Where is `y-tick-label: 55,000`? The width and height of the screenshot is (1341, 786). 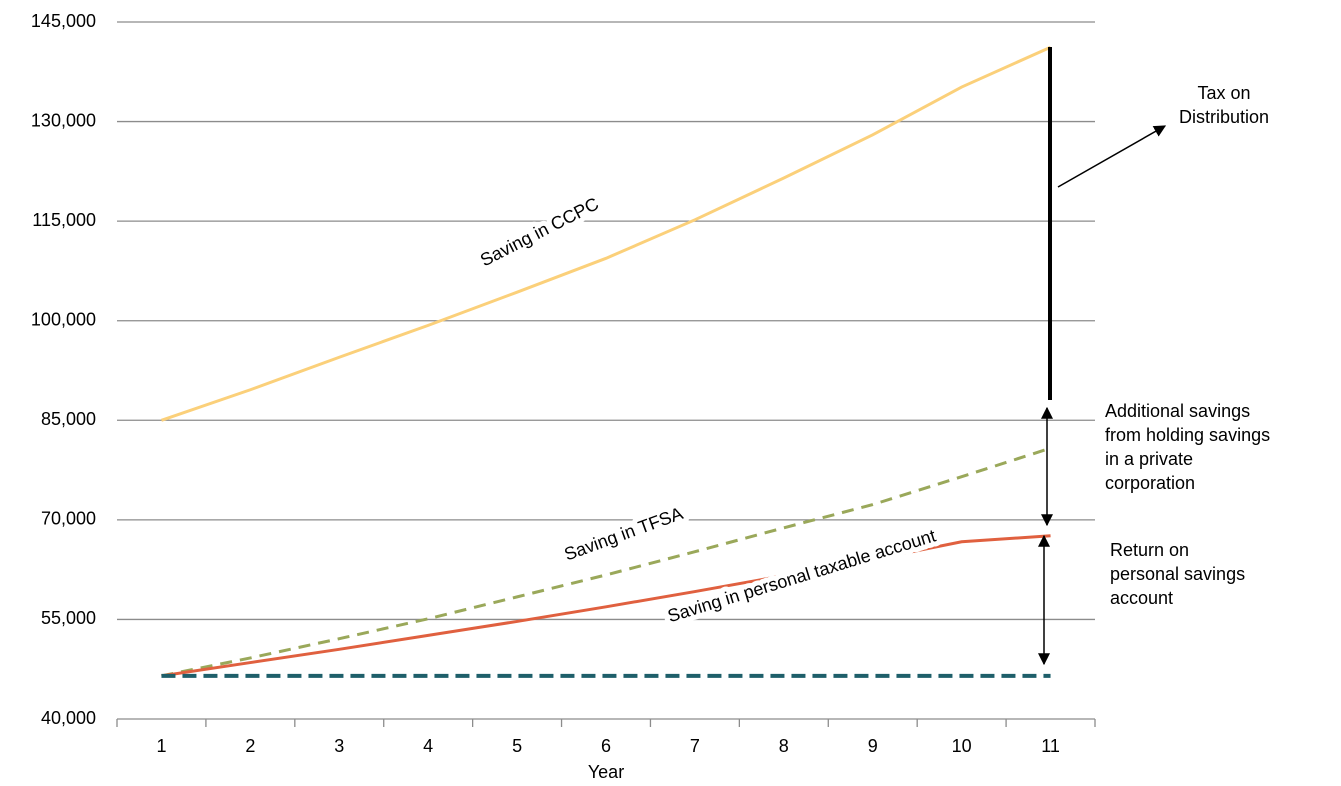 y-tick-label: 55,000 is located at coordinates (68, 618).